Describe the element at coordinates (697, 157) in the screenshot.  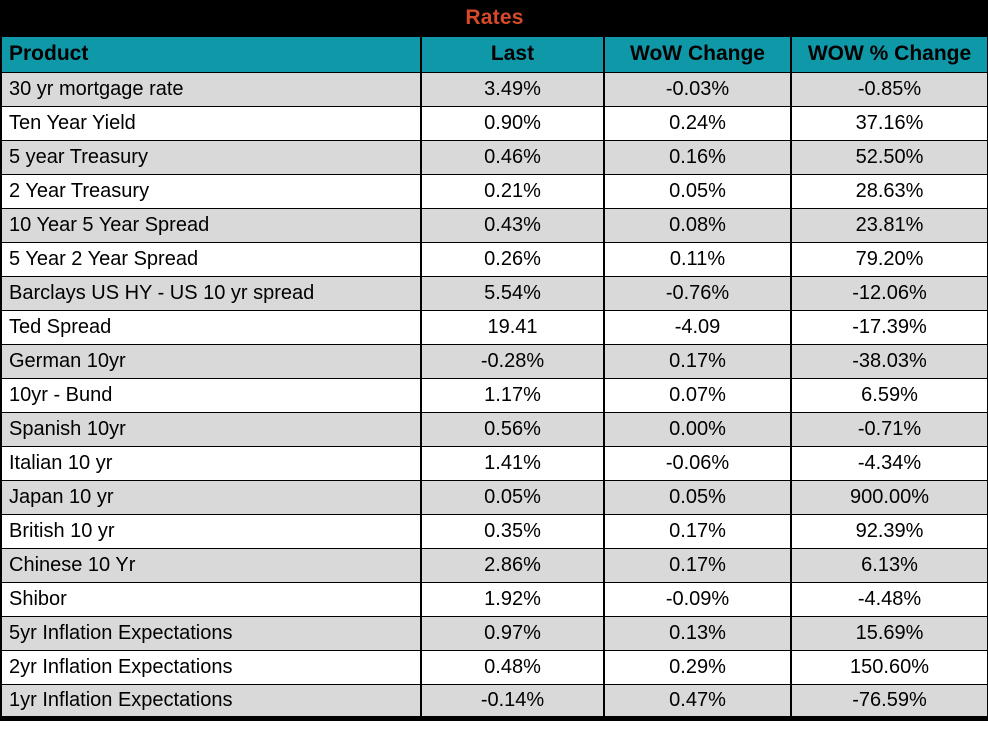
I see `value-cell: 0.16%` at that location.